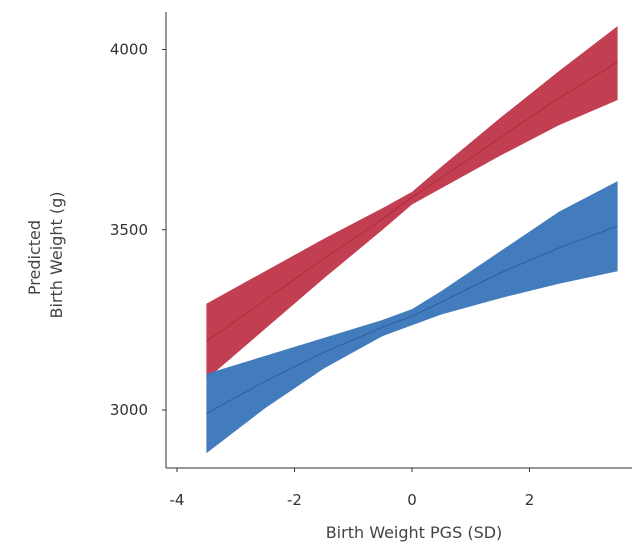 The width and height of the screenshot is (635, 554). What do you see at coordinates (45, 255) in the screenshot?
I see `y-axis-title: Predicted Birth Weight (g)` at bounding box center [45, 255].